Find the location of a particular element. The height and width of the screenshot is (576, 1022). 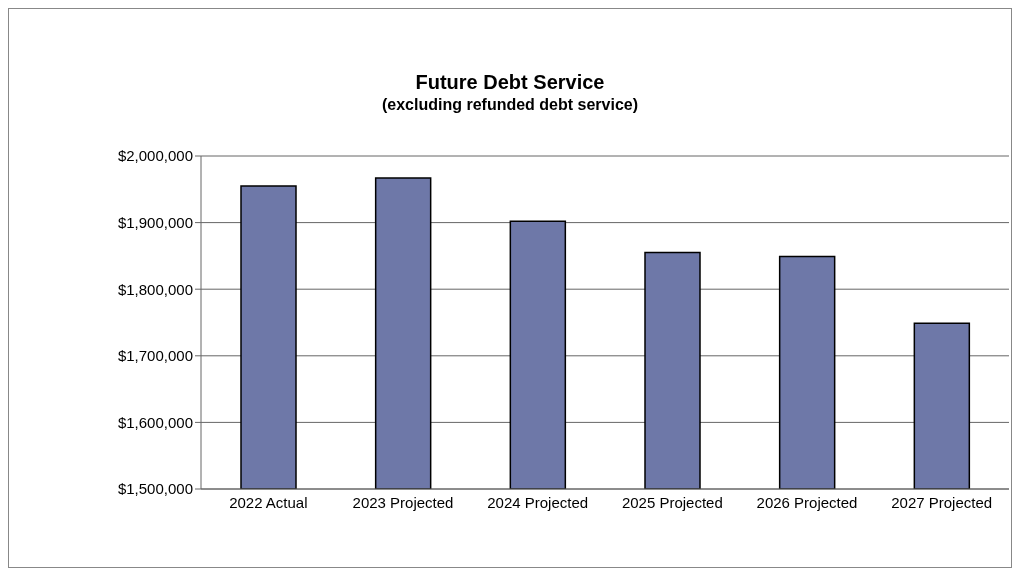

y-tick-label: $1,700,000 is located at coordinates (155, 356).